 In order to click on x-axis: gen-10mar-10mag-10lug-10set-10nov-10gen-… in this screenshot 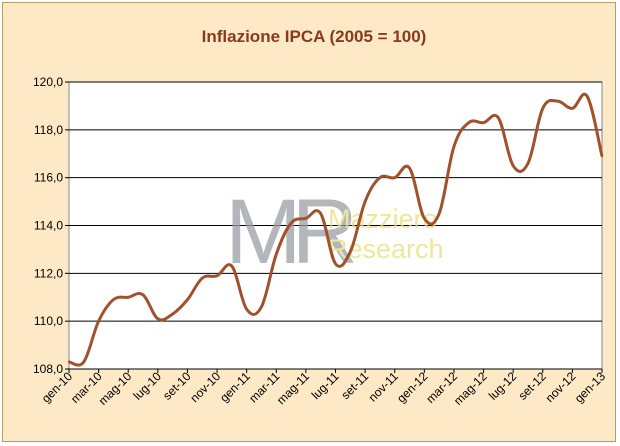, I will do `click(324, 388)`.